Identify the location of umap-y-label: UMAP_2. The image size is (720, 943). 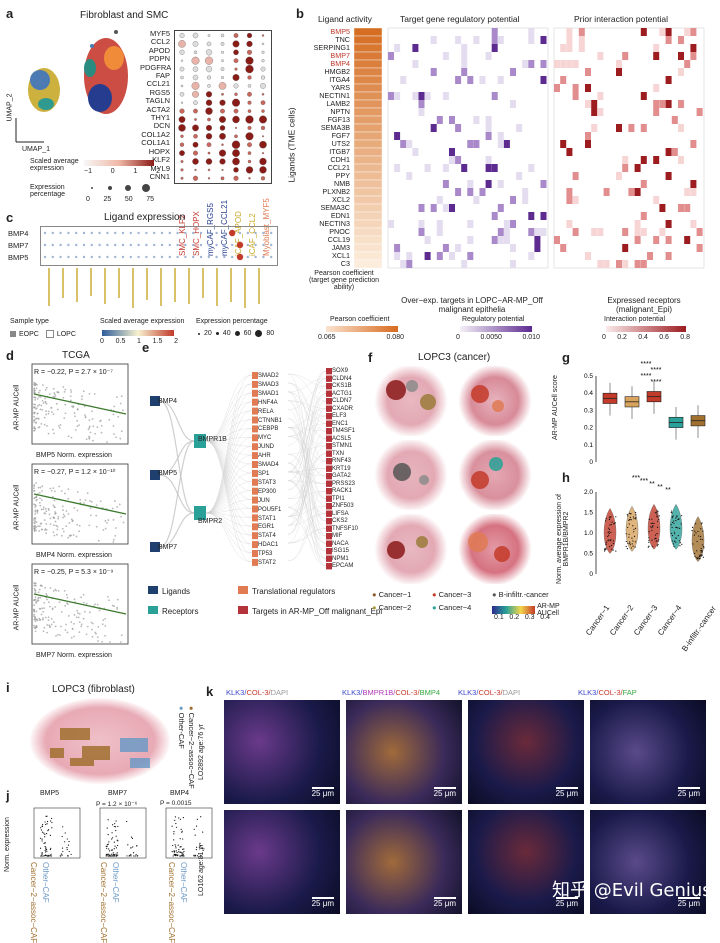
(10, 107).